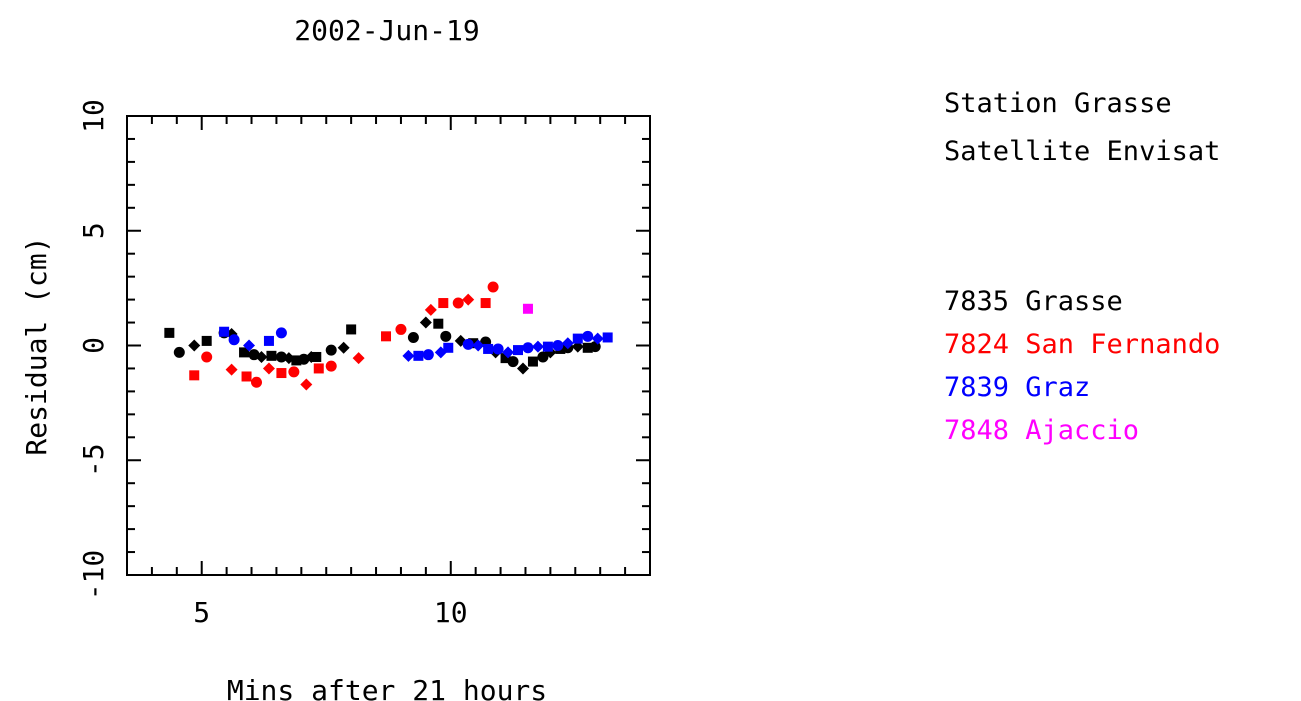  I want to click on y-axis-label: Residual (cm), so click(36, 345).